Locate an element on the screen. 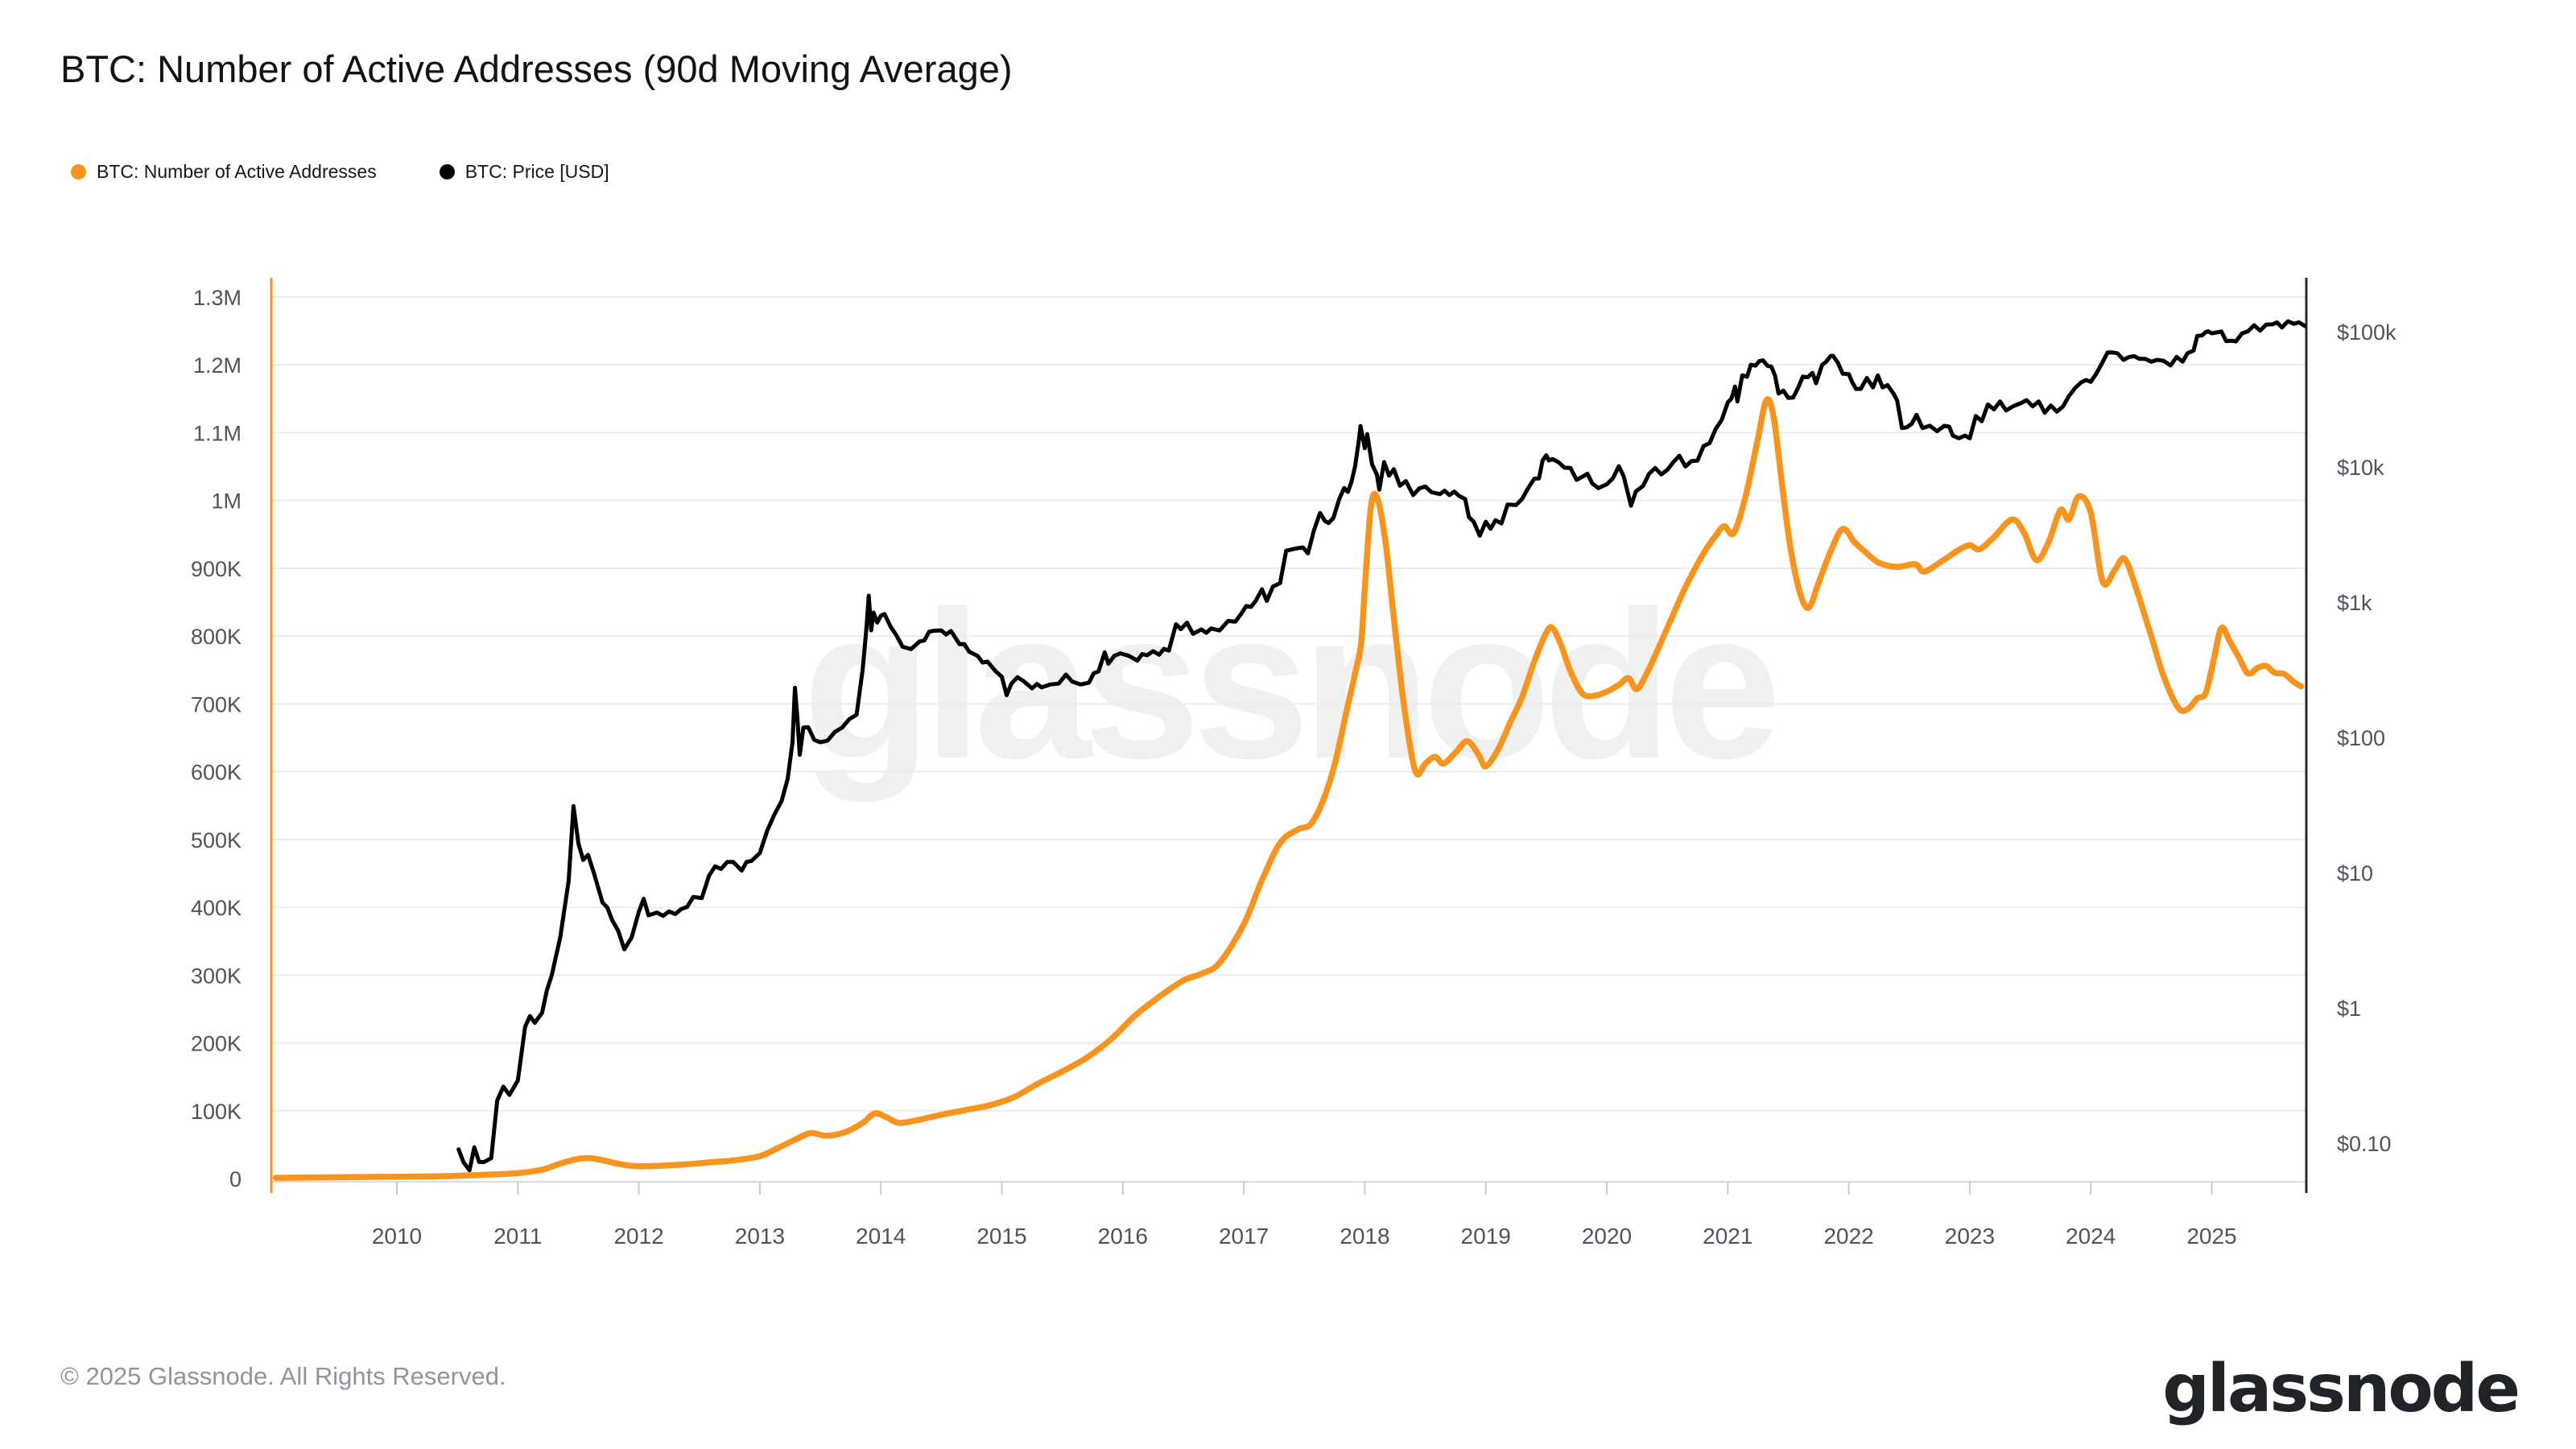 The height and width of the screenshot is (1449, 2576). x-axis-year-label: 2015 is located at coordinates (1001, 1236).